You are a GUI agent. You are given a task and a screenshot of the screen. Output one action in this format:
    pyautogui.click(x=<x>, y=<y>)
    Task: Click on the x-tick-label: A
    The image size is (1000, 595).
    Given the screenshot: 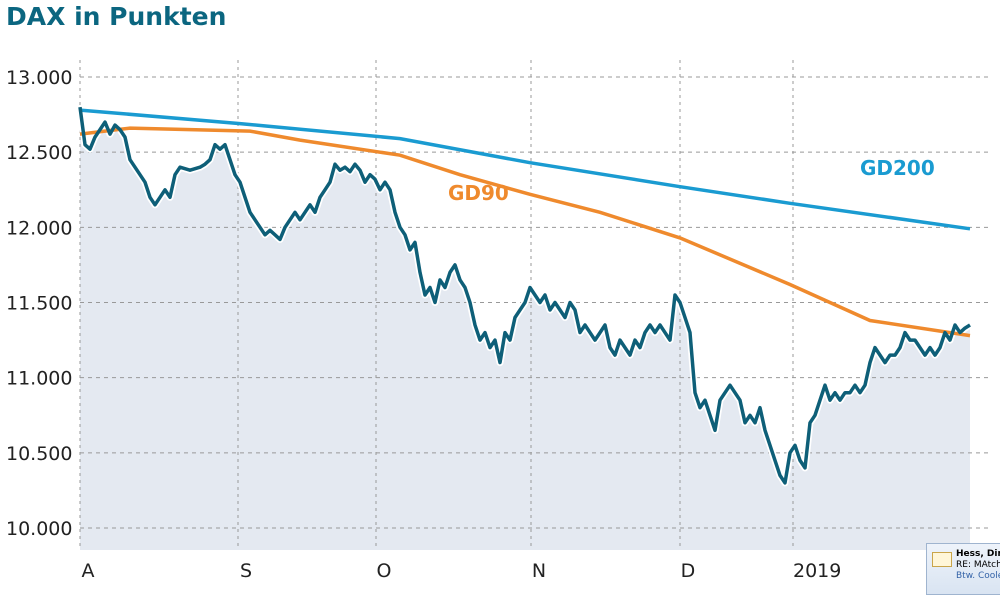 What is the action you would take?
    pyautogui.click(x=88, y=571)
    